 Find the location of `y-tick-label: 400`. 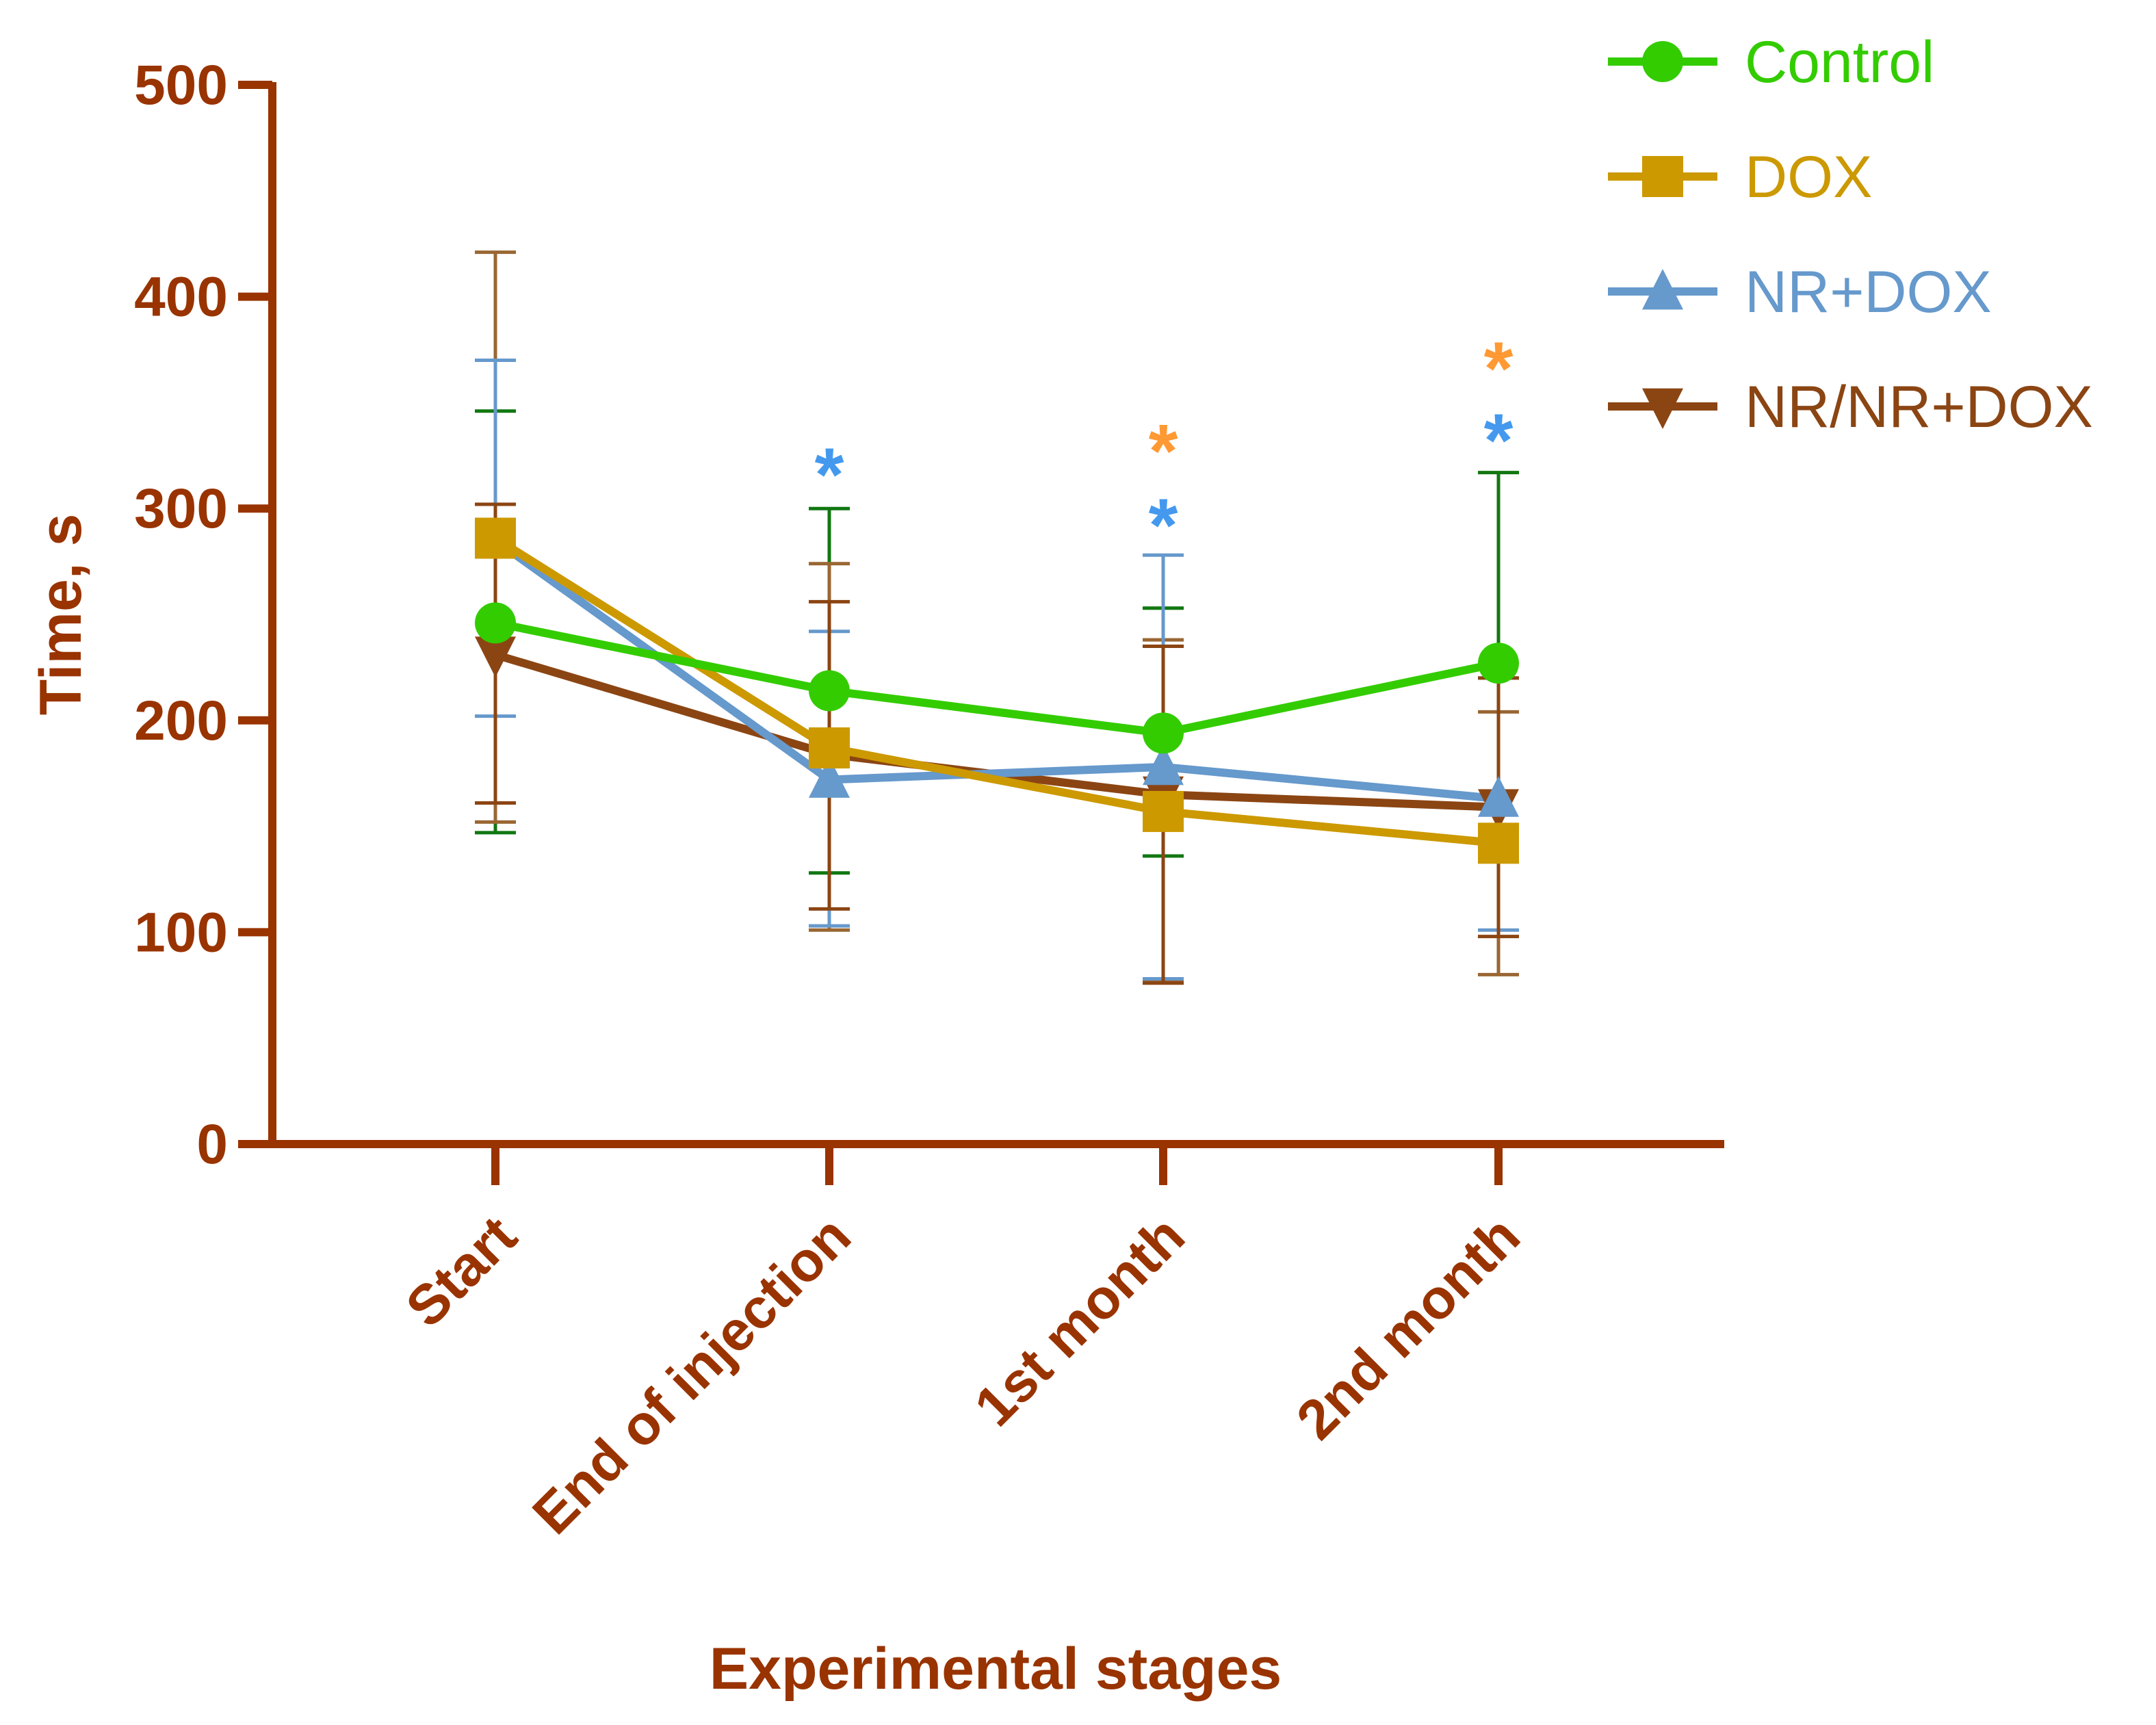

y-tick-label: 400 is located at coordinates (181, 297).